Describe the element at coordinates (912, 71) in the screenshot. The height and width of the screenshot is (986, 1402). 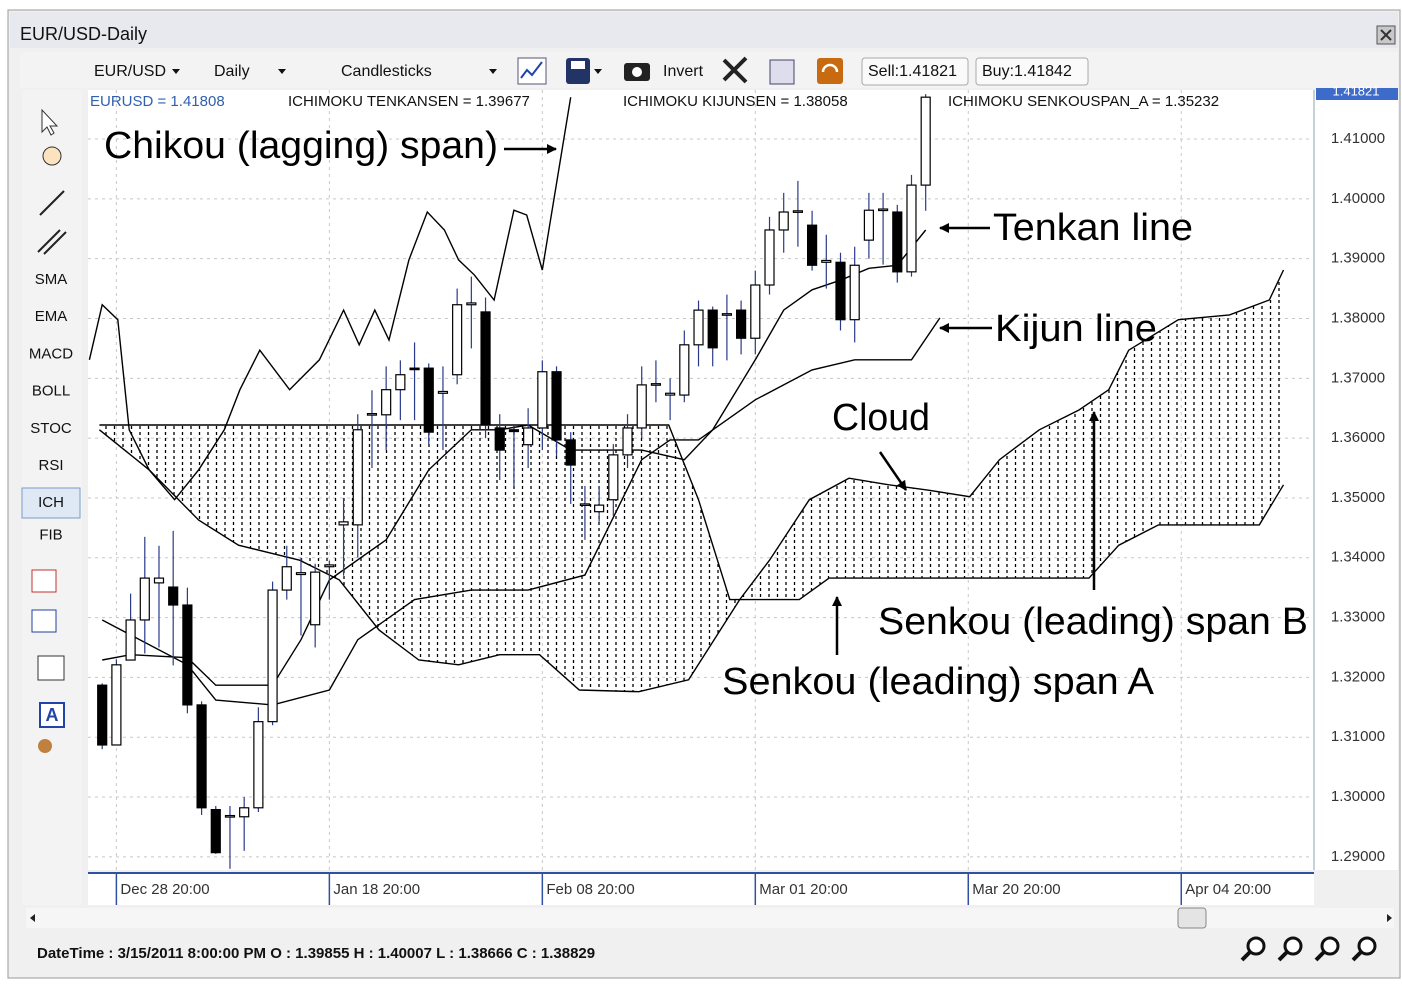
I see `sell-price: Sell:1.41821` at that location.